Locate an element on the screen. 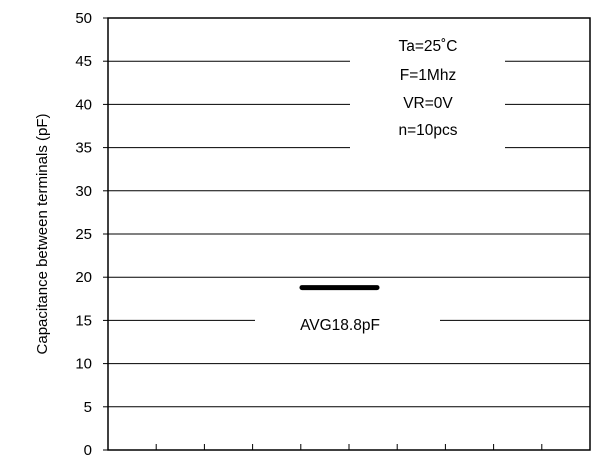 The image size is (592, 458). y-tick-labels: 0 5 10 15 20 25 30 35 40 45 50 is located at coordinates (83, 234).